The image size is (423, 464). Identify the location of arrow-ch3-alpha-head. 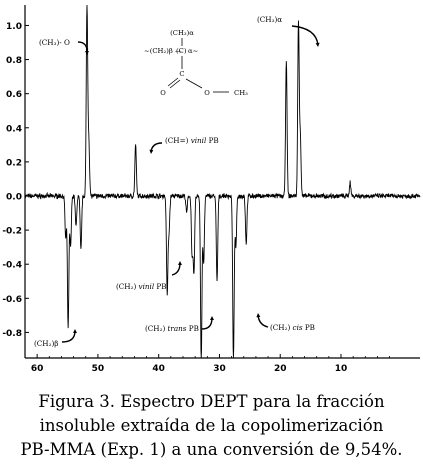
(317, 44).